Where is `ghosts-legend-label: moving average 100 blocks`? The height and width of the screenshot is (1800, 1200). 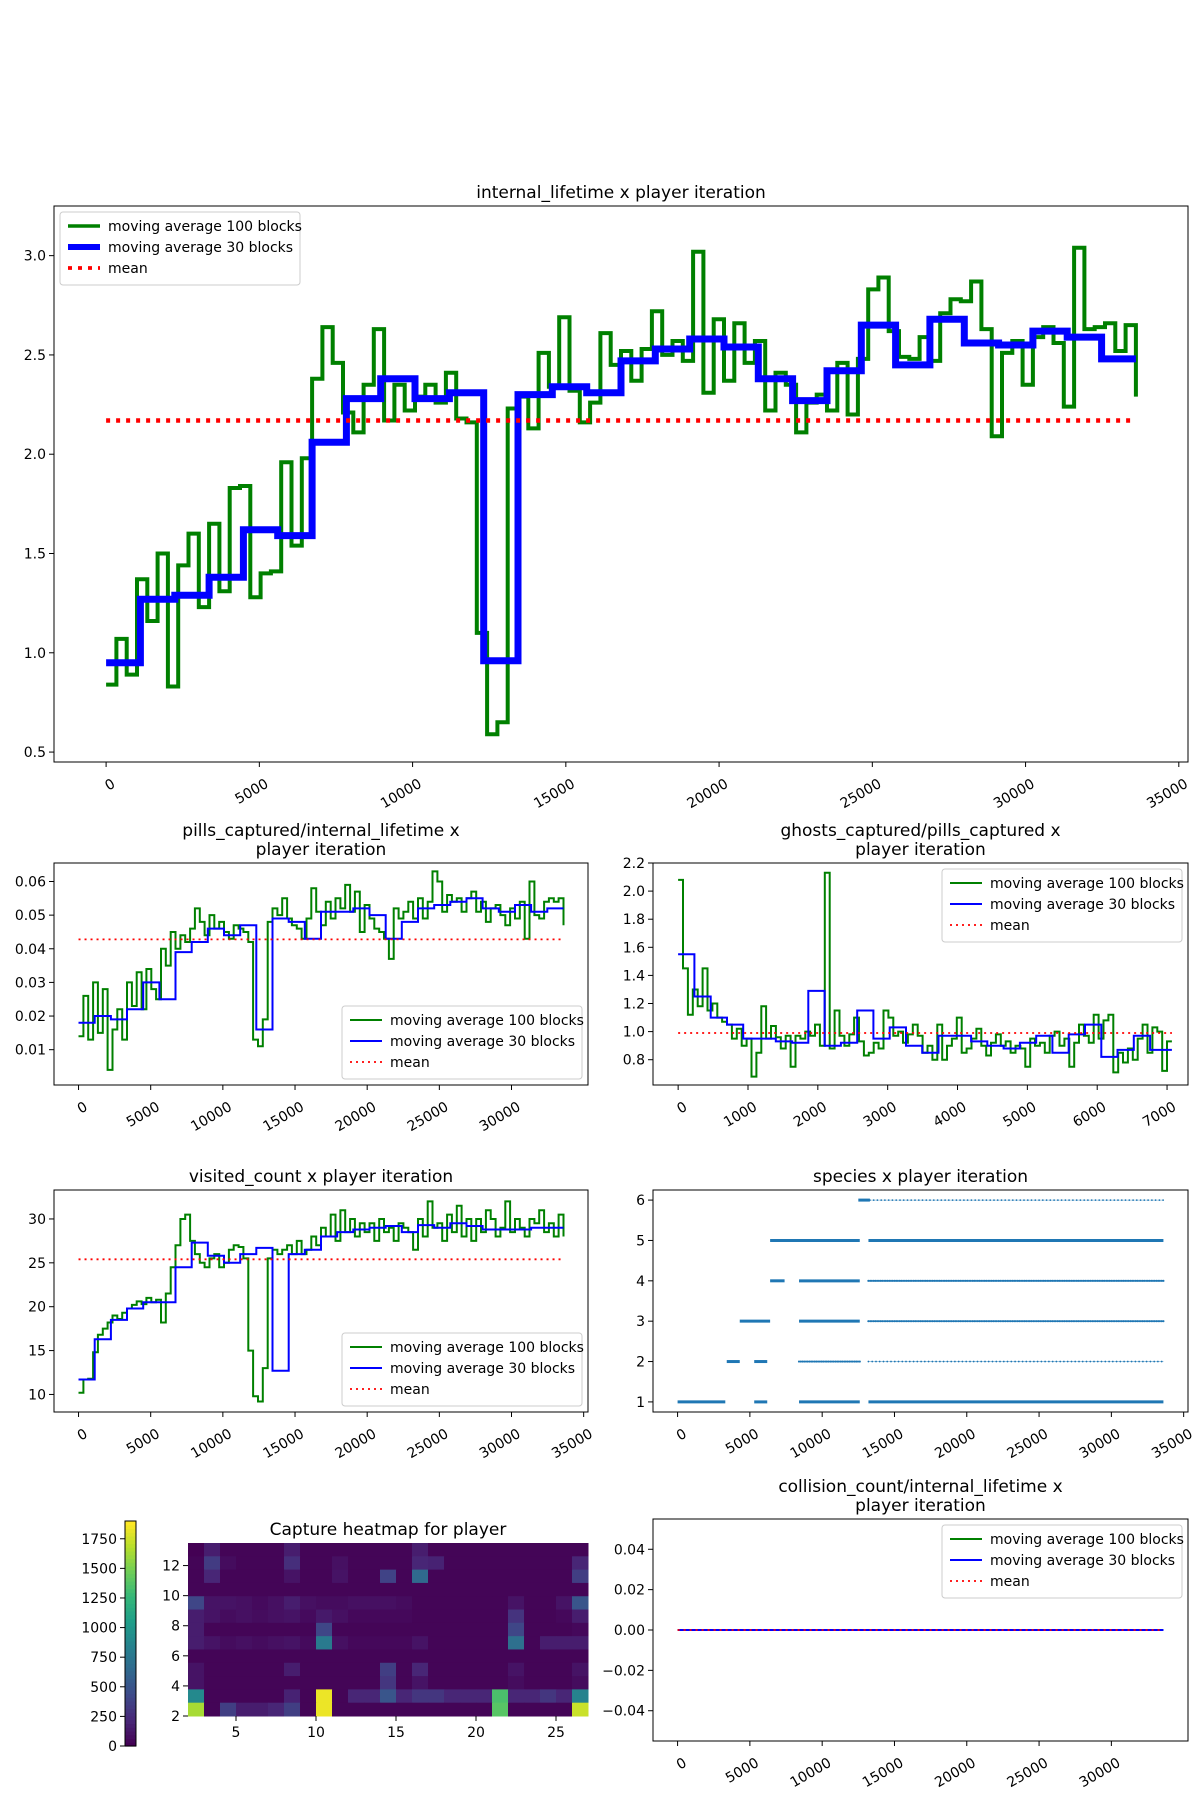
ghosts-legend-label: moving average 100 blocks is located at coordinates (1087, 884).